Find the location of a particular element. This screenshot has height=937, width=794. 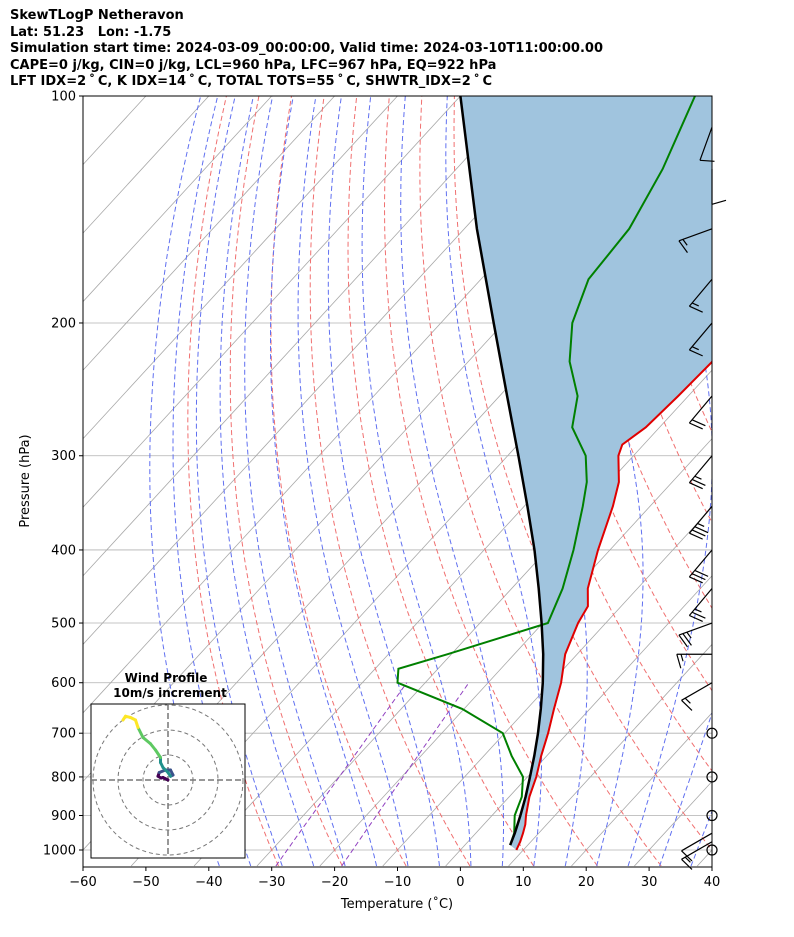

y-tick-label: 800 is located at coordinates (63, 777).